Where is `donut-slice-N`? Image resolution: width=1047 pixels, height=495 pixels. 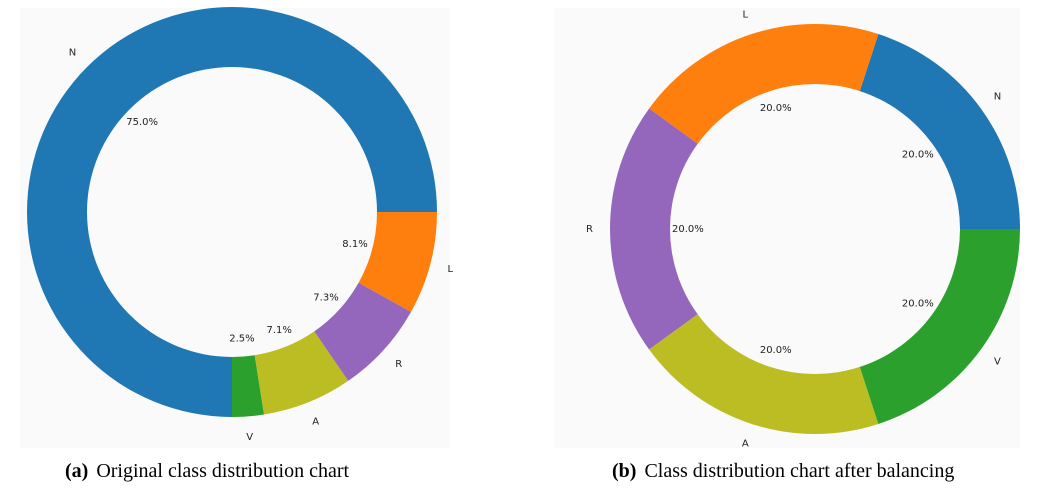
donut-slice-N is located at coordinates (939, 131).